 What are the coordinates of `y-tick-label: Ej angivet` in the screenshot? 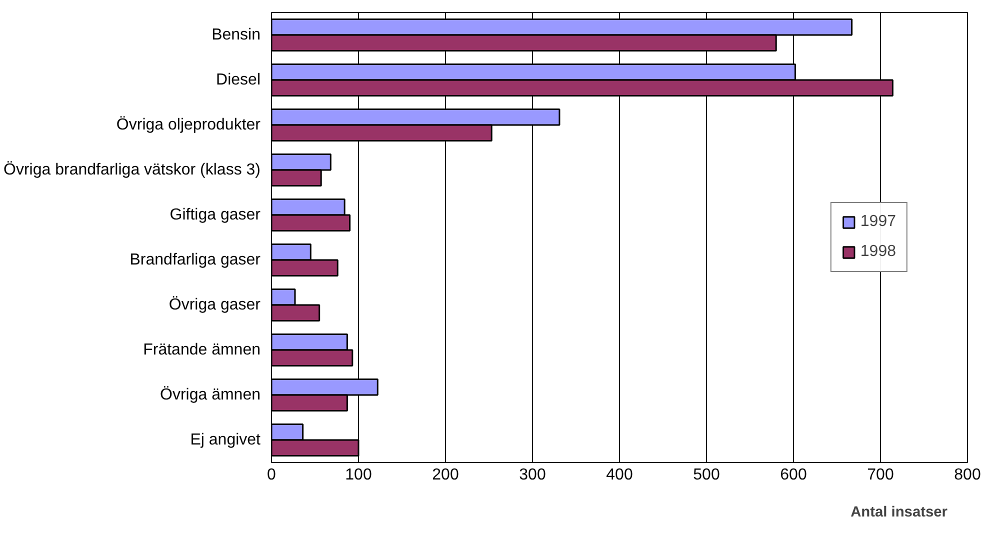 It's located at (226, 440).